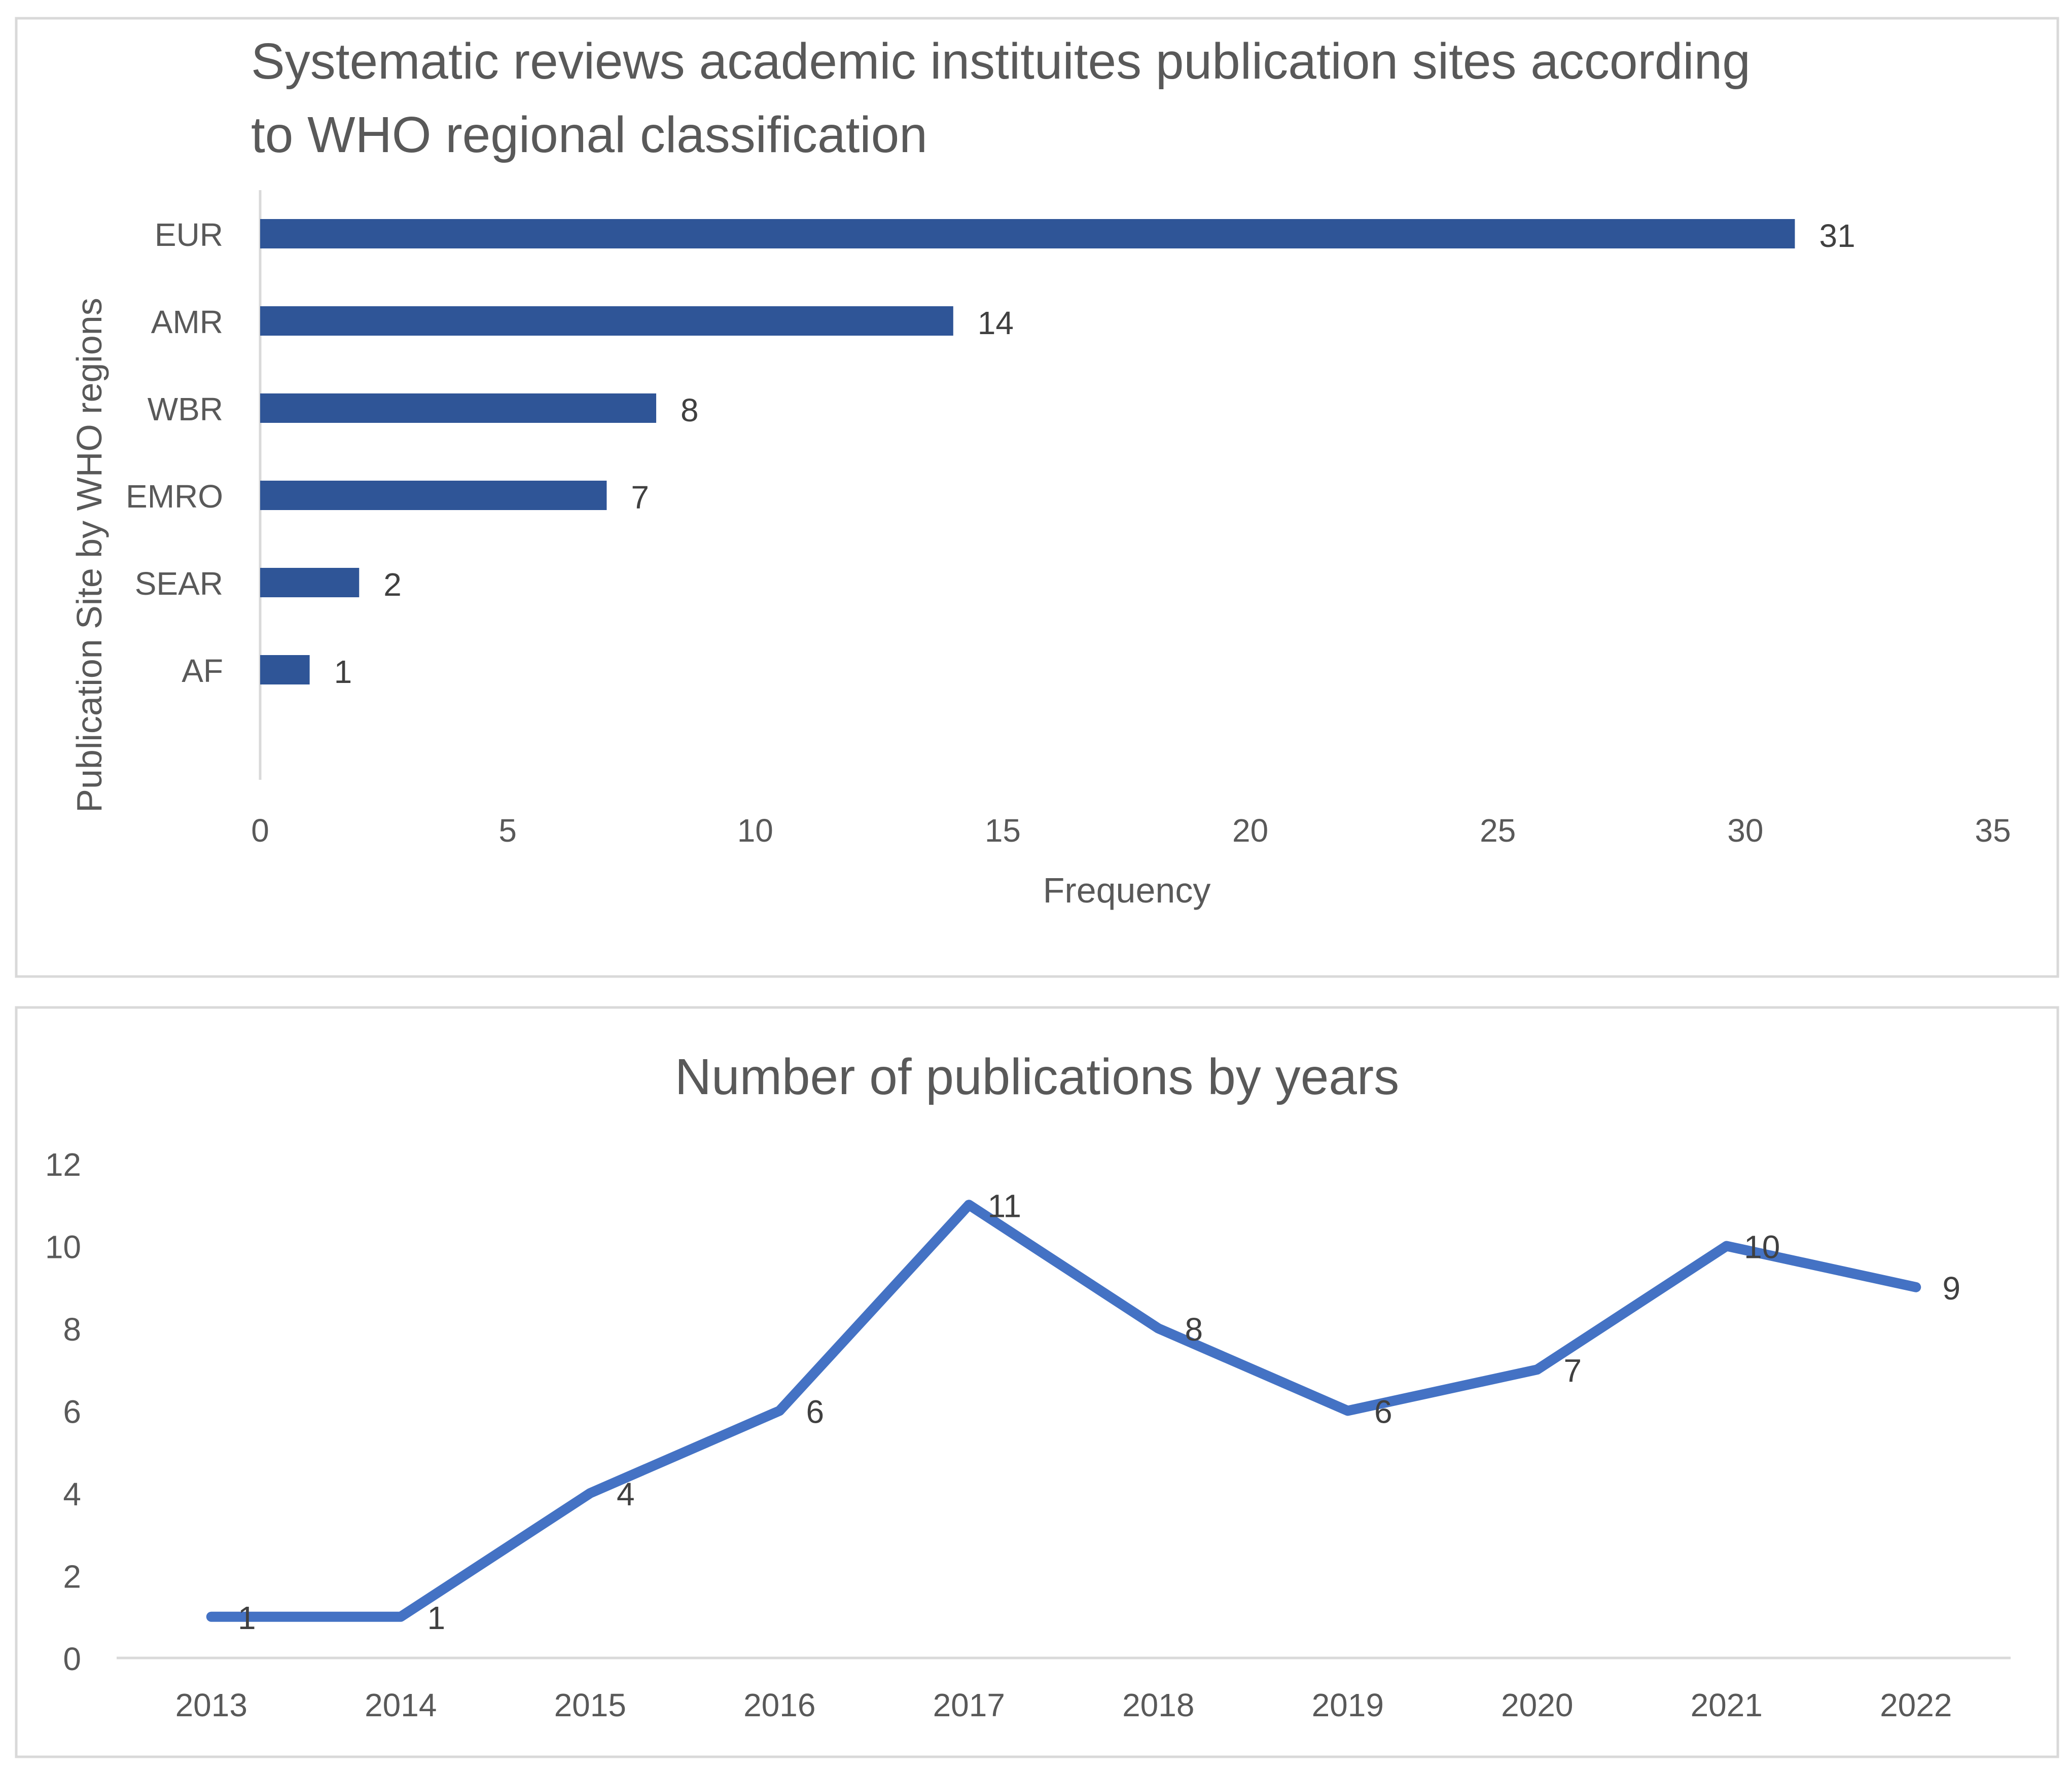 Image resolution: width=2072 pixels, height=1770 pixels. I want to click on line-y-tick-labels: 0 2 4 6 8 10 12, so click(63, 1411).